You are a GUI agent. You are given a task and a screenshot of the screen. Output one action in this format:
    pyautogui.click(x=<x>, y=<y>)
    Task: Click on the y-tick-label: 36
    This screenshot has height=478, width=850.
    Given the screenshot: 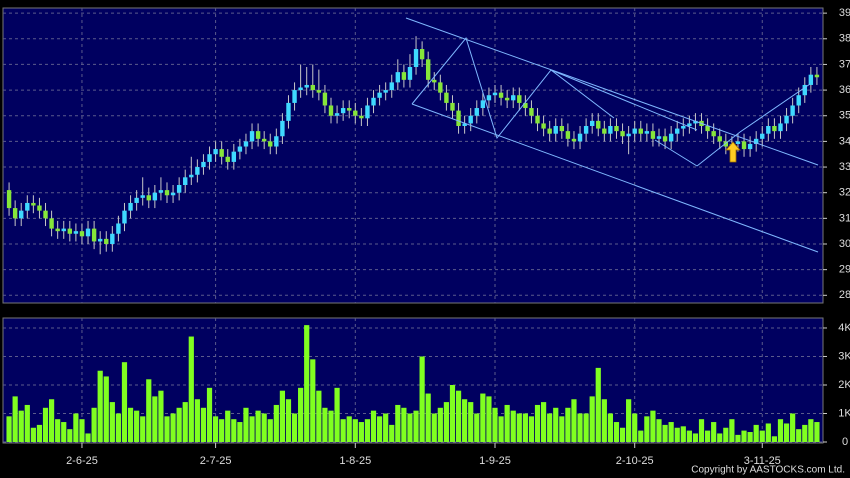 What is the action you would take?
    pyautogui.click(x=844, y=90)
    